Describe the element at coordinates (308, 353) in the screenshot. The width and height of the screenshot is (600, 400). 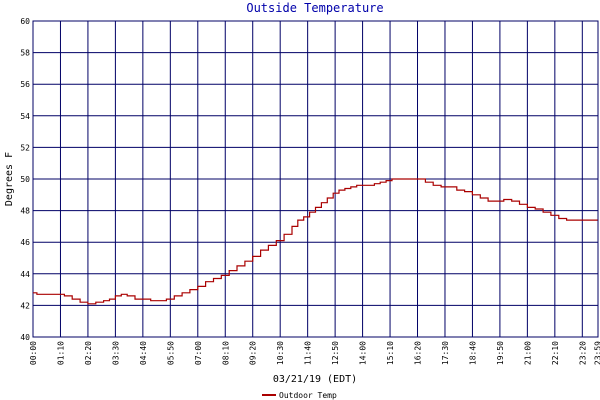
I see `x-tick-label: 11:40` at that location.